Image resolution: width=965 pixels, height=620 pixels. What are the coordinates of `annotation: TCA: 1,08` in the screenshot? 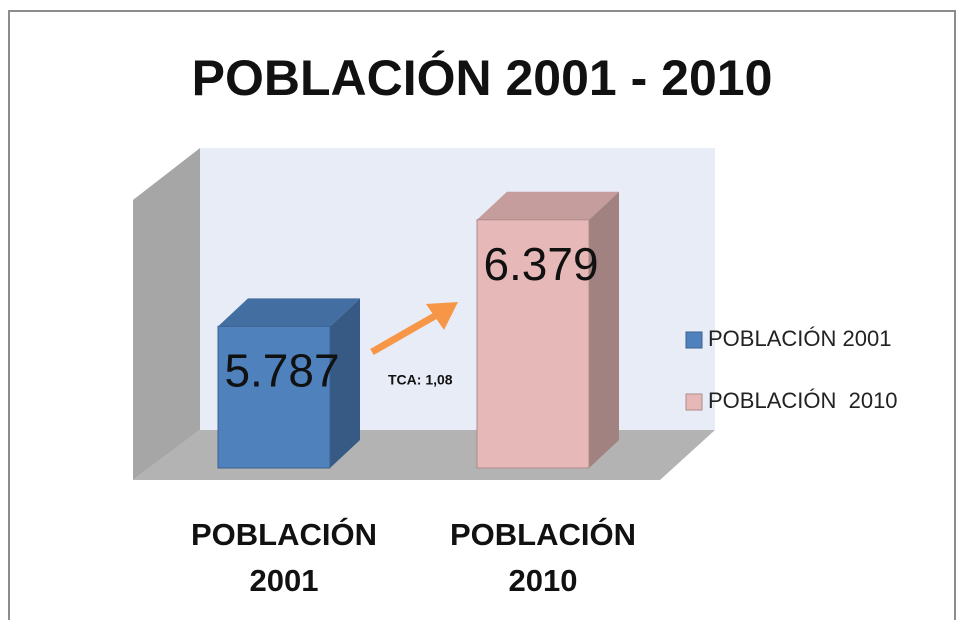 It's located at (420, 380).